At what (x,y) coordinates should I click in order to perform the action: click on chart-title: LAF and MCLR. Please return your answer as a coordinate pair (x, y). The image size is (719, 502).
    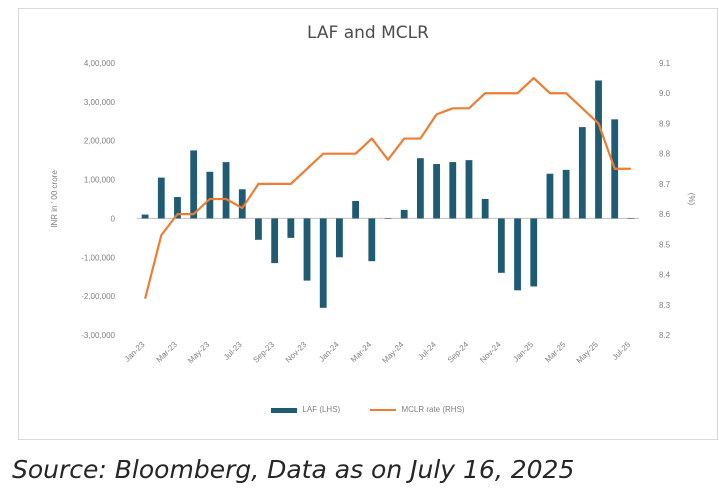
    Looking at the image, I should click on (368, 33).